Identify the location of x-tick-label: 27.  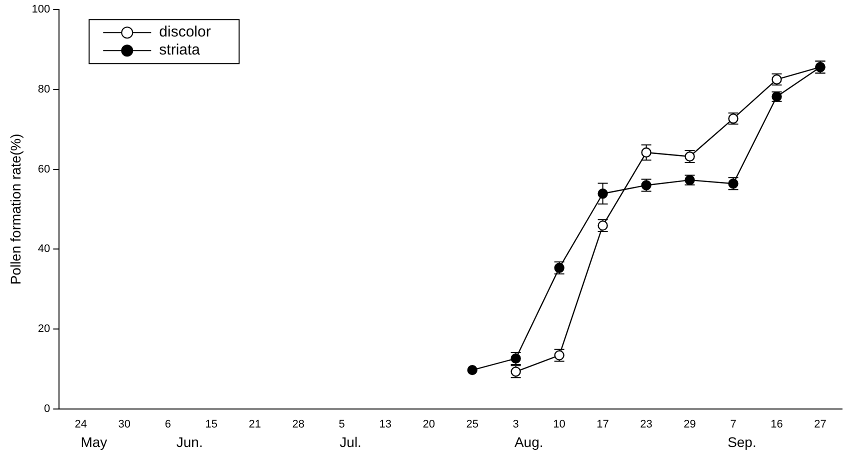
(820, 424).